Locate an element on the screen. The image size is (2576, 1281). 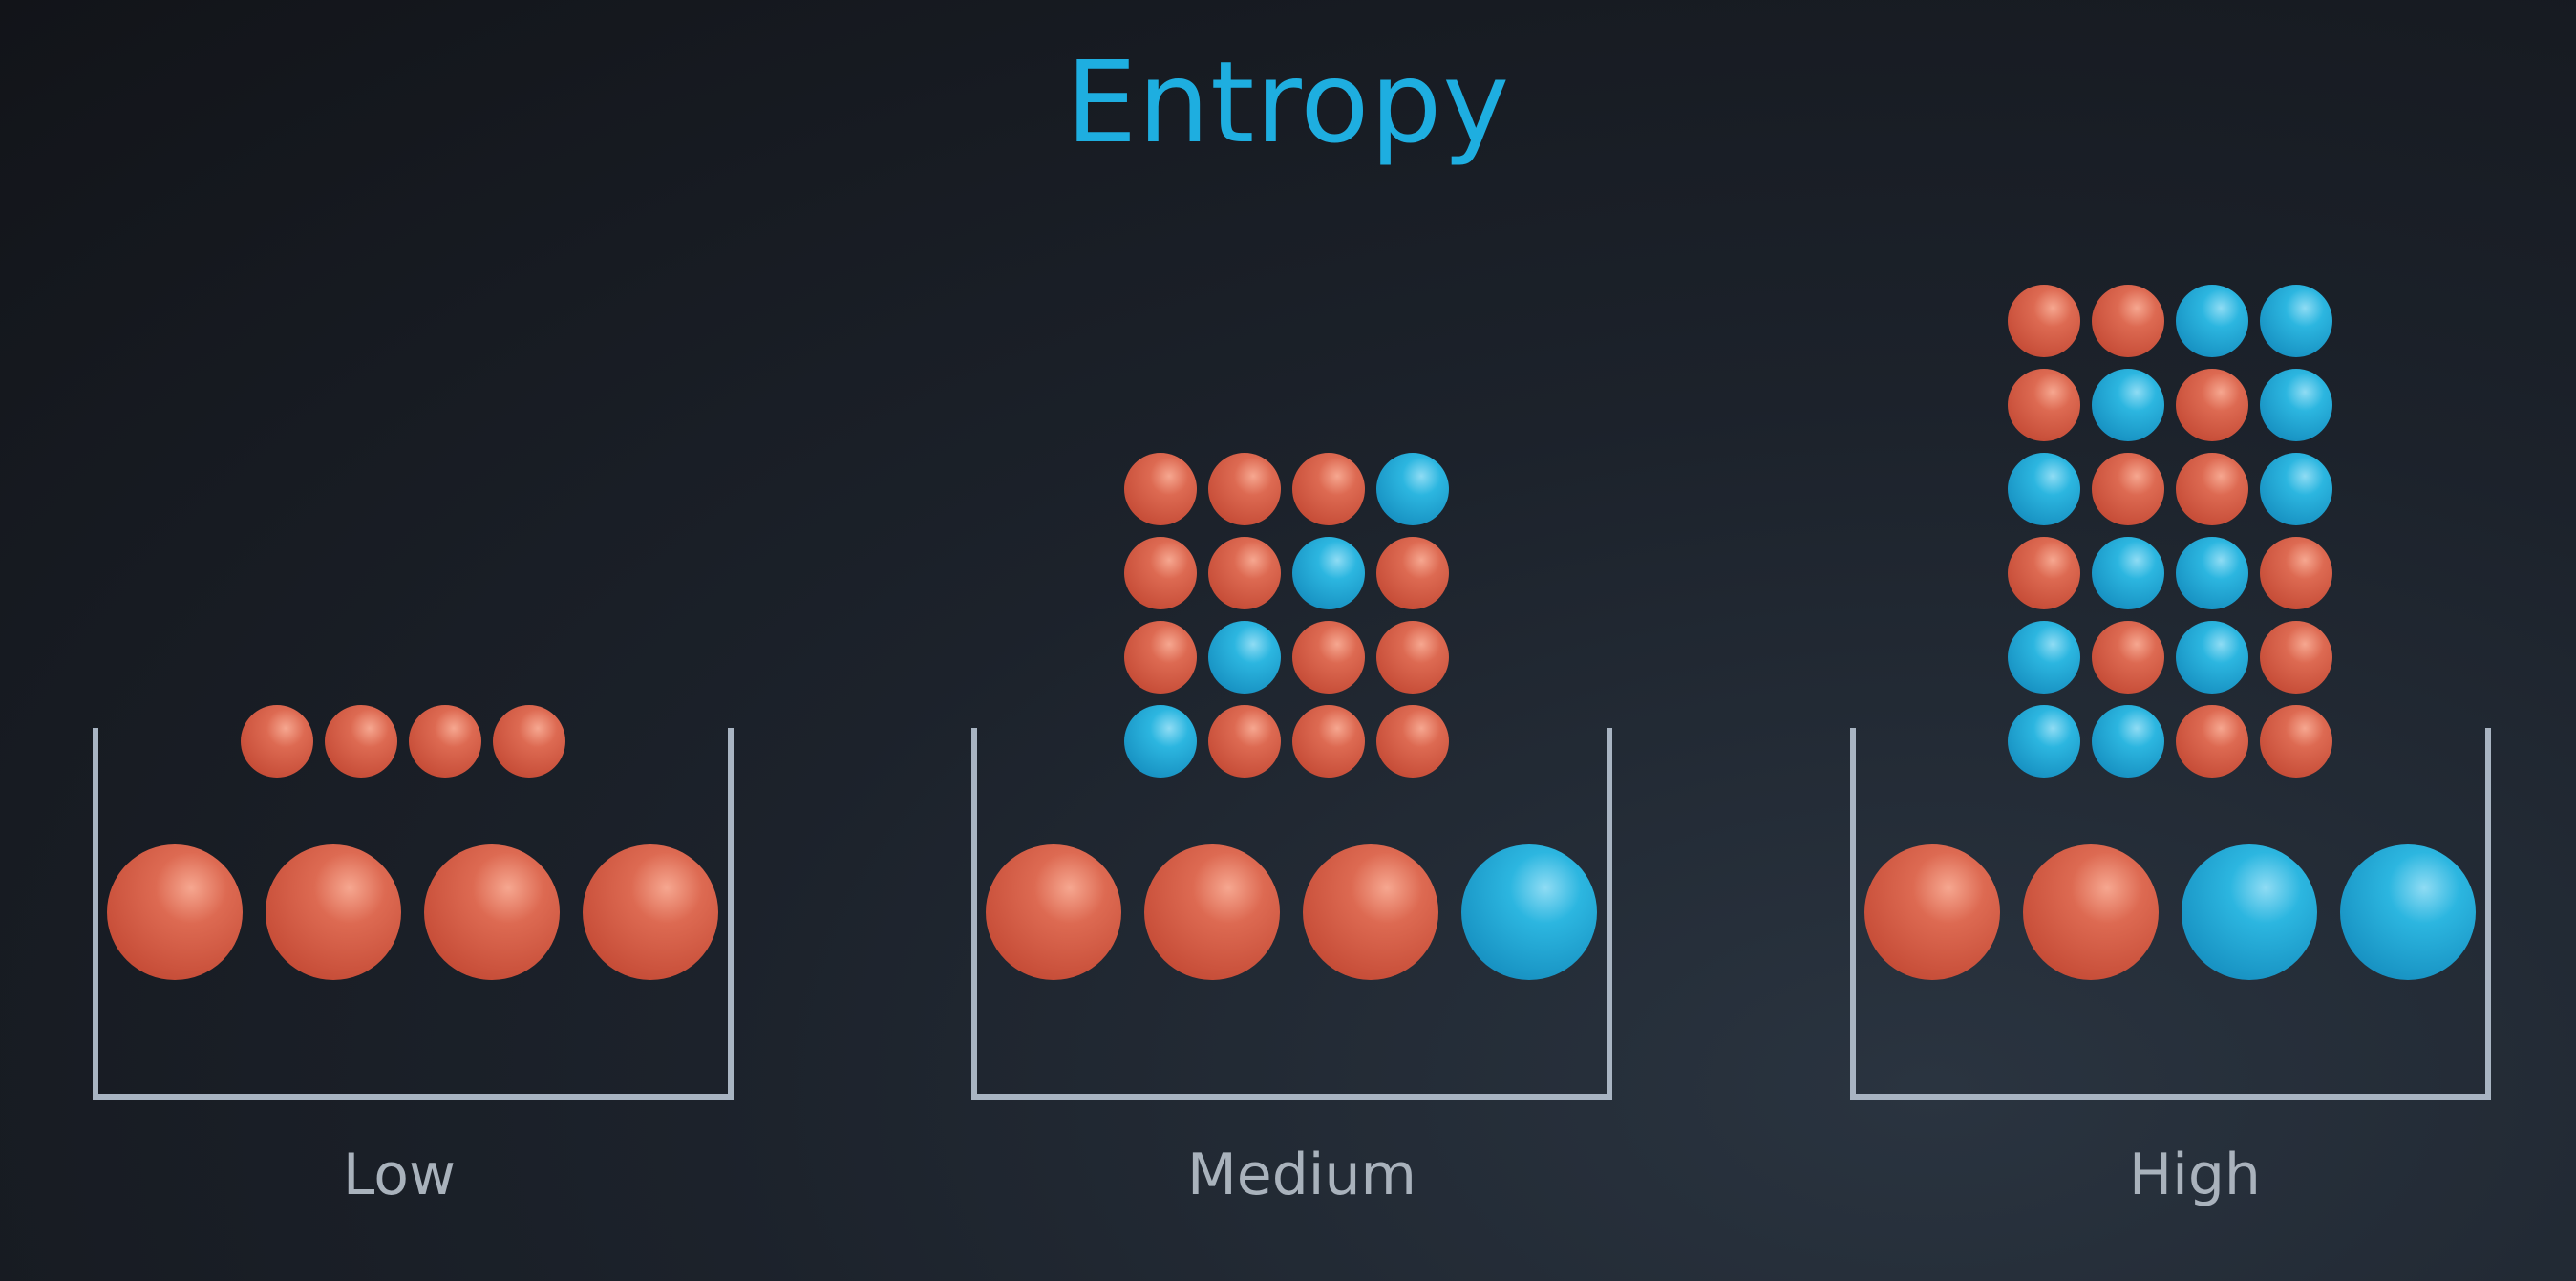
container-label-medium: Medium is located at coordinates (1301, 1175).